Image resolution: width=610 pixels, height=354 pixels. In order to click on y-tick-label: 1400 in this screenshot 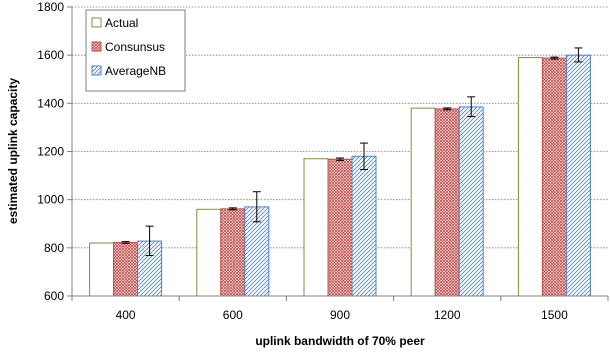, I will do `click(50, 103)`.